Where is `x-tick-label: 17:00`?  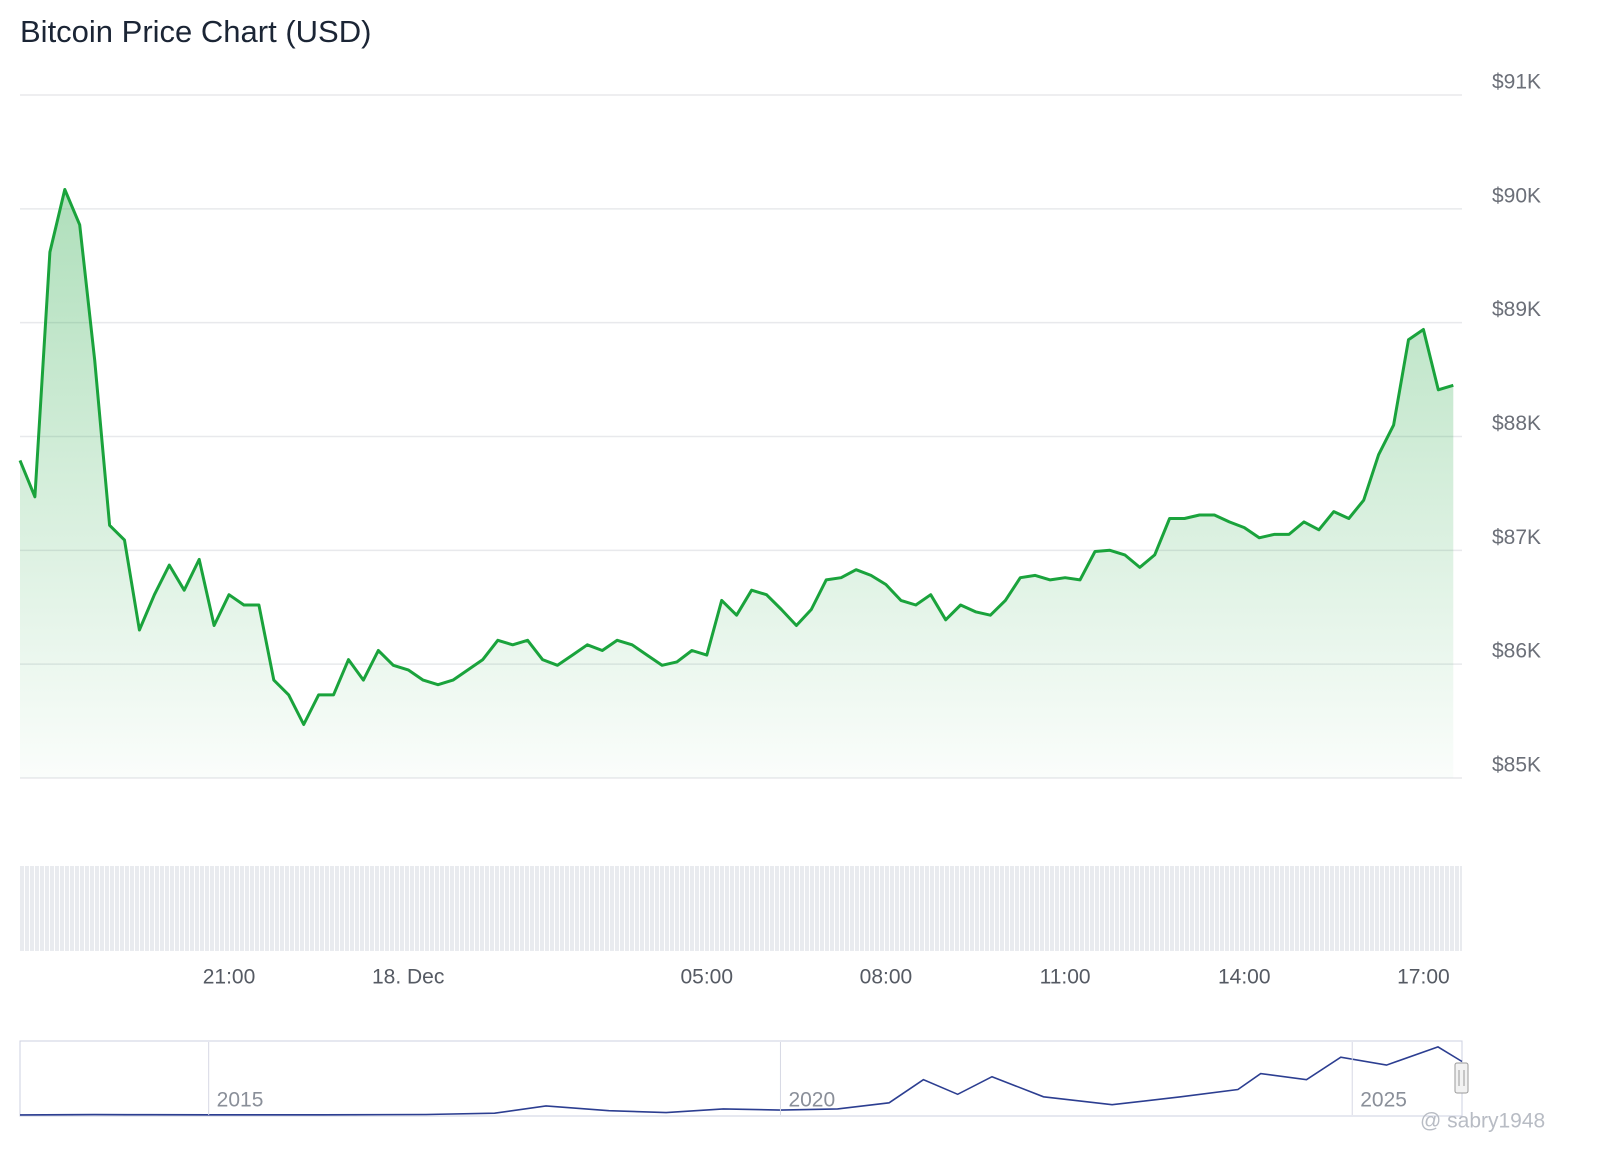 x-tick-label: 17:00 is located at coordinates (1423, 977).